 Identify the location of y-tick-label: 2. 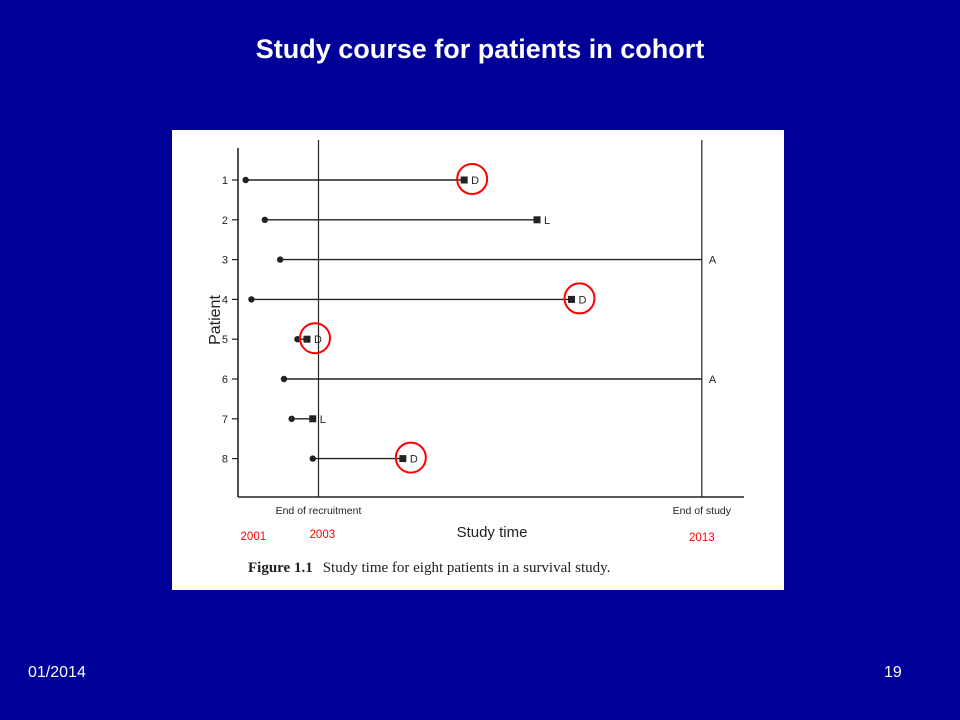
(225, 221).